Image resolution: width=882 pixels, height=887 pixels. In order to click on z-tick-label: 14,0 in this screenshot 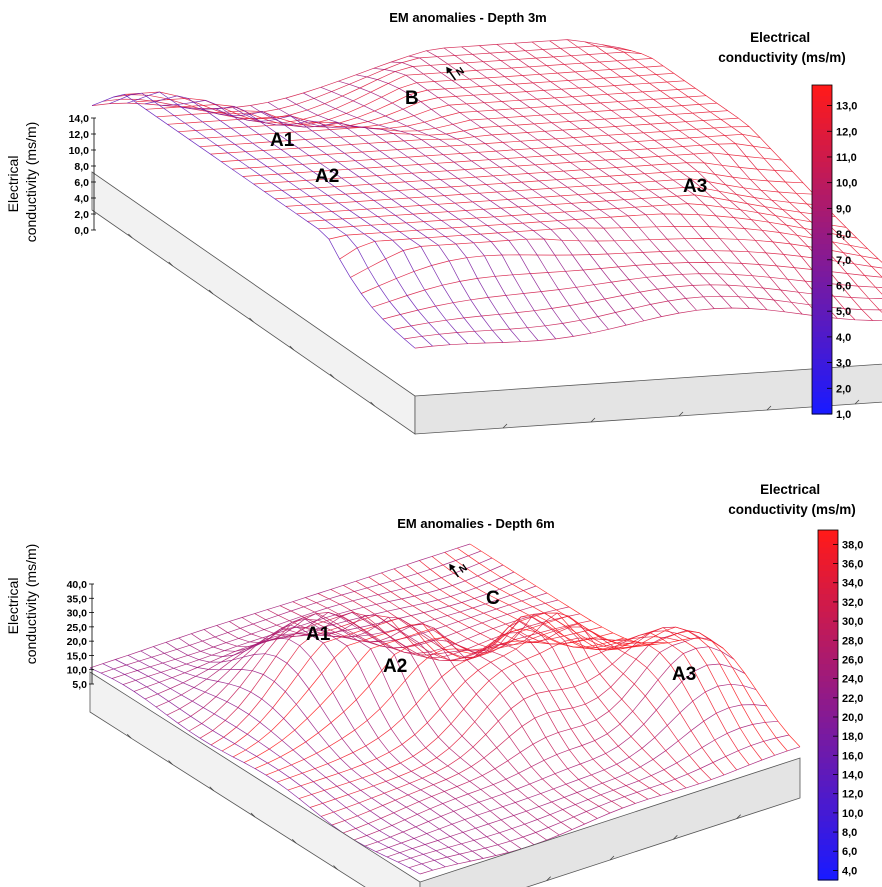, I will do `click(79, 119)`.